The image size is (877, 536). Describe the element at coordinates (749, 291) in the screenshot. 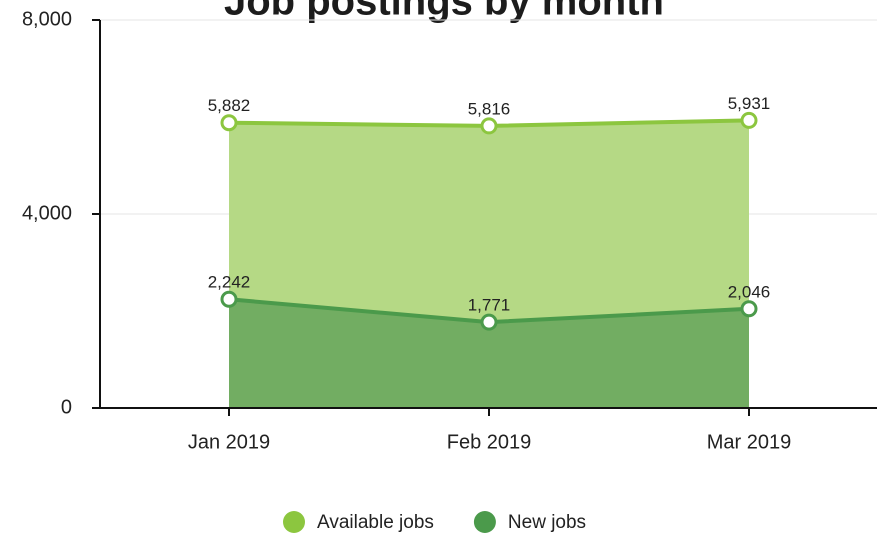

I see `value-label: 2,046` at that location.